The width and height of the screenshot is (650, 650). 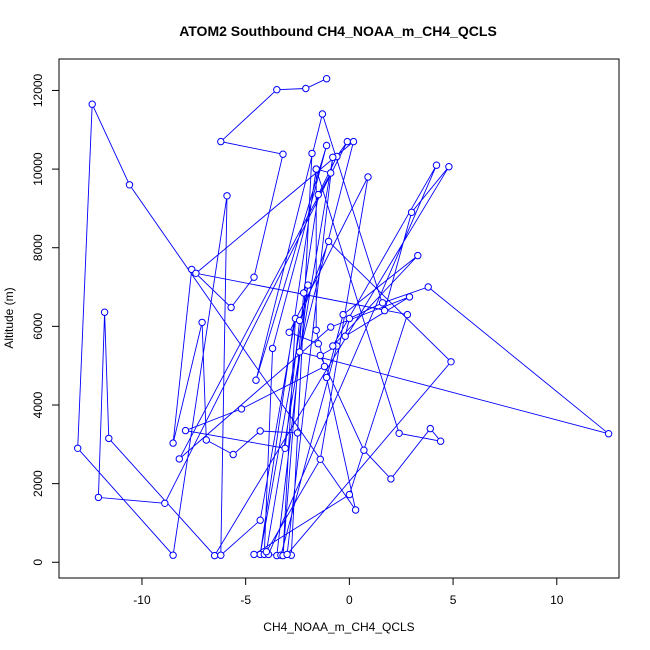 I want to click on x-tick-label: 10, so click(x=557, y=600).